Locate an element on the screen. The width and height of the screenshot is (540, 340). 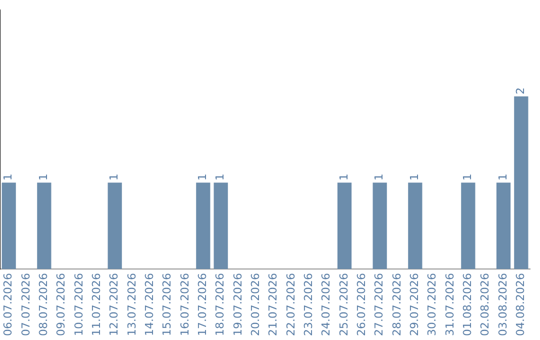
x-tick-label: 12.07.2026 is located at coordinates (114, 304).